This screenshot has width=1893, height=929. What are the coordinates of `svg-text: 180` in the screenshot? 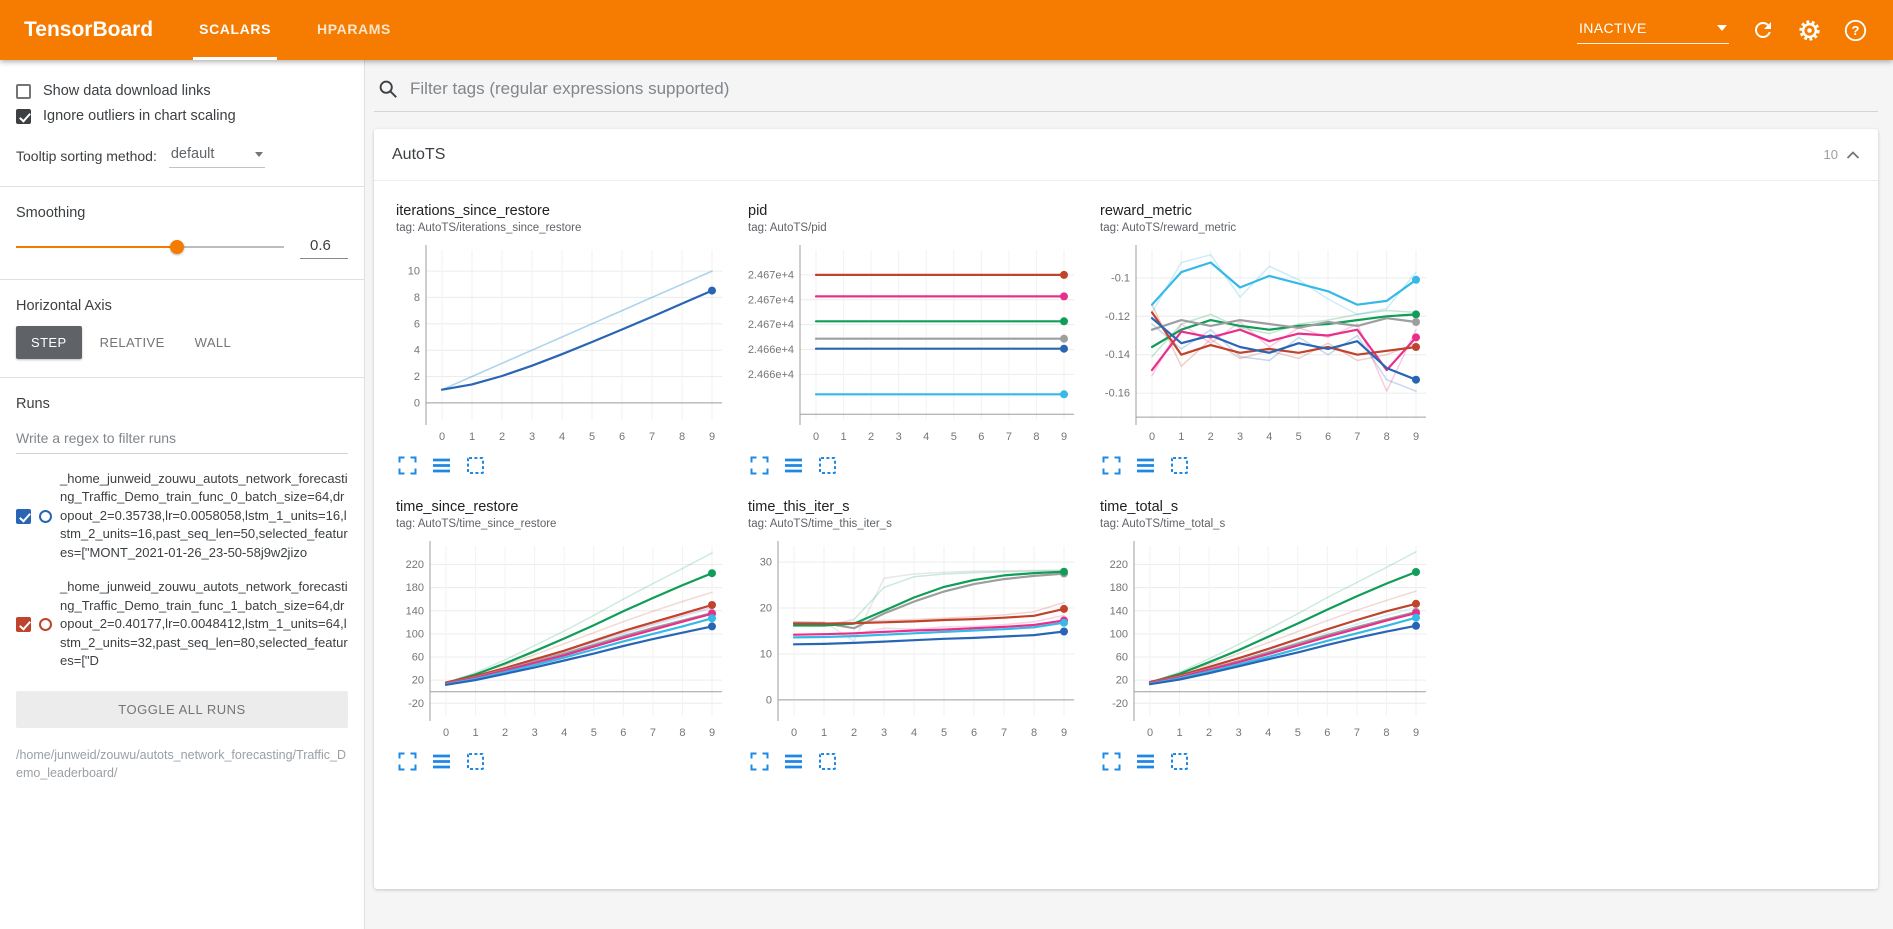 It's located at (415, 588).